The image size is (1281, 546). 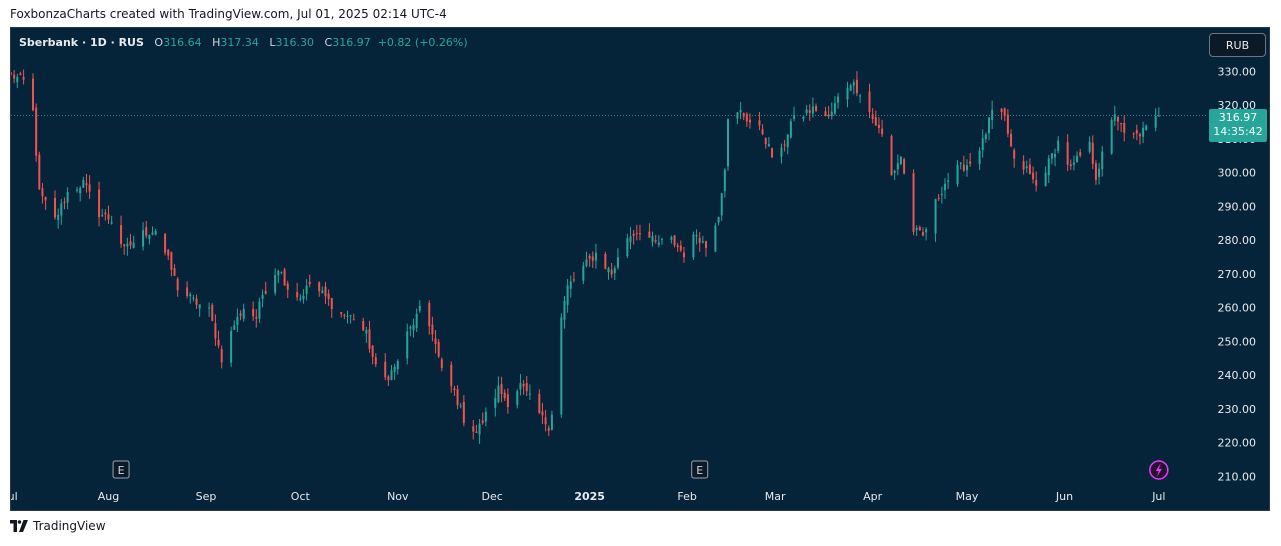 What do you see at coordinates (58, 526) in the screenshot?
I see `tradingview-logo: TradingView` at bounding box center [58, 526].